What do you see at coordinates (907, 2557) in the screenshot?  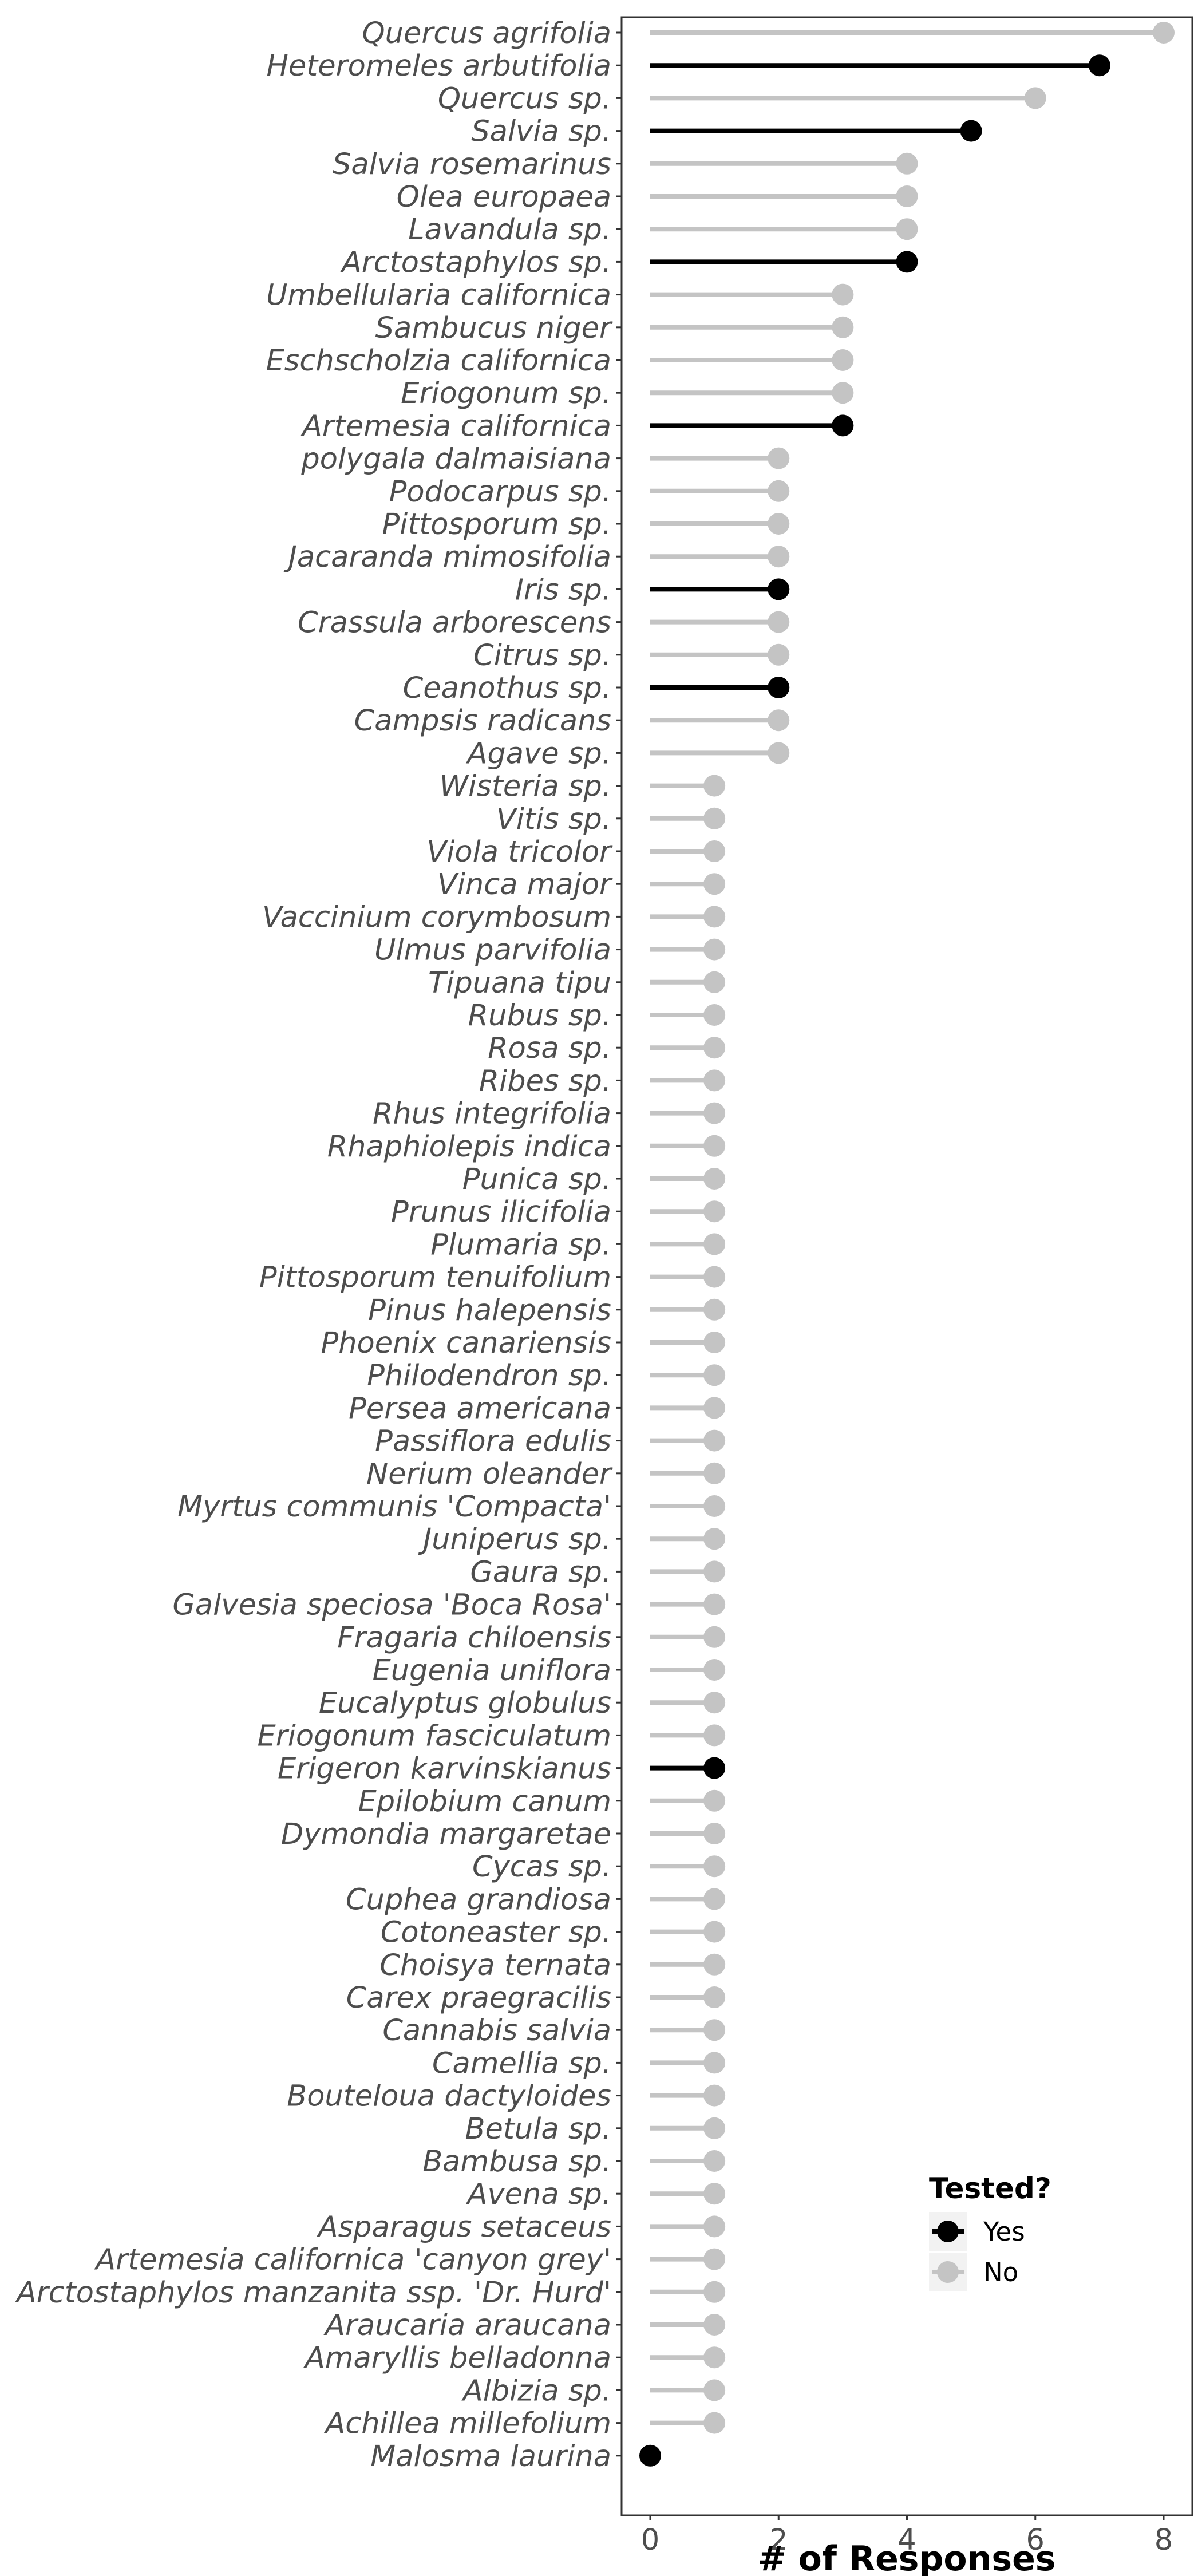 I see `x-axis-title: # of Responses` at bounding box center [907, 2557].